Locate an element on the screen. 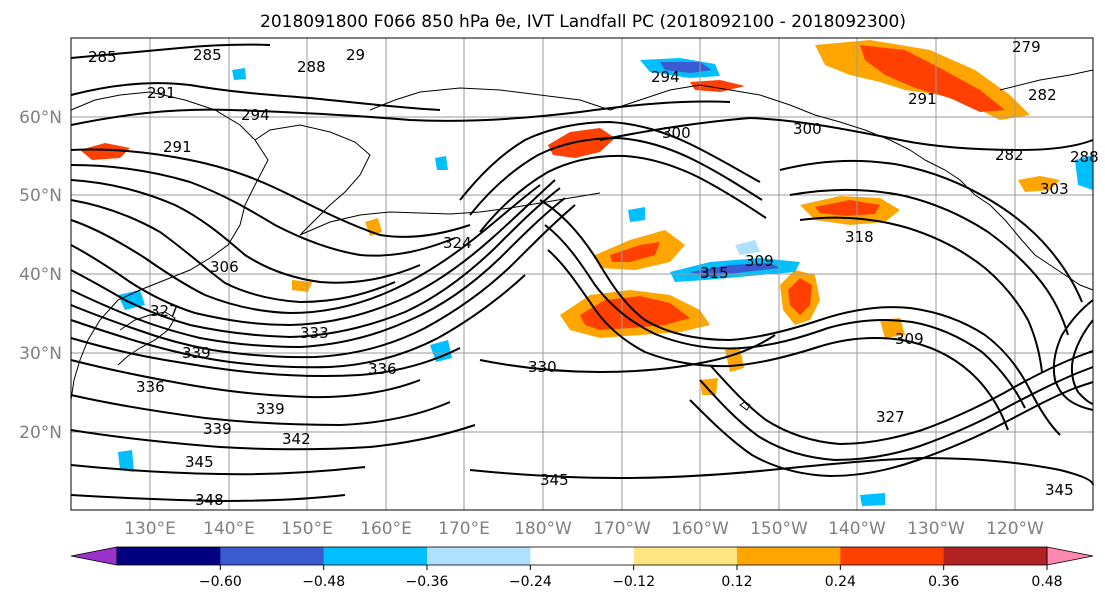 The width and height of the screenshot is (1105, 603). lon-label-150e: 150°E is located at coordinates (307, 529).